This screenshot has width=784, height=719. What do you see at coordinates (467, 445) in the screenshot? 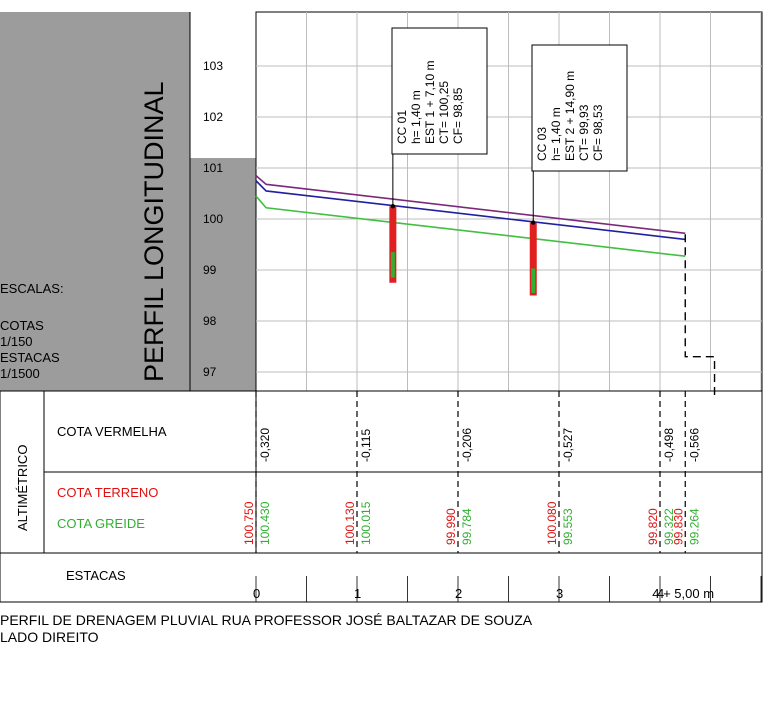
I see `cota-vermelha-value: -0,206` at bounding box center [467, 445].